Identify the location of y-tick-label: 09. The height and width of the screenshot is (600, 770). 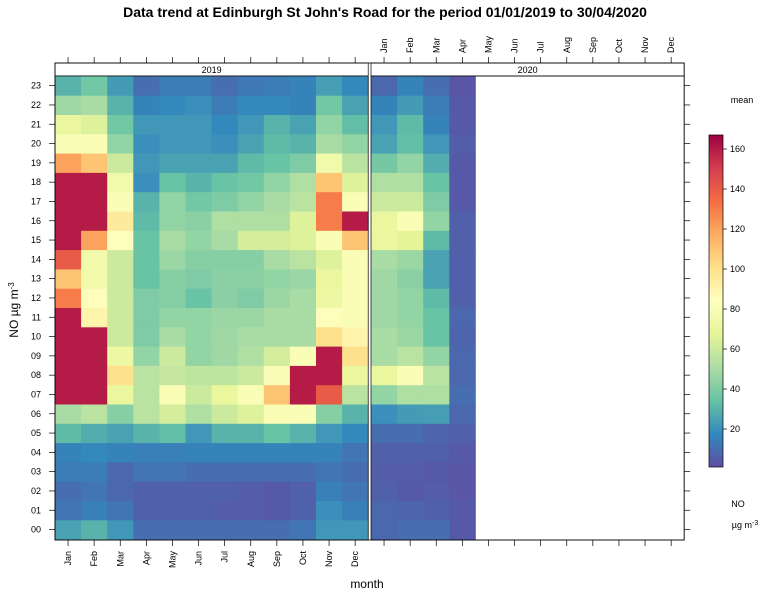
(36, 356).